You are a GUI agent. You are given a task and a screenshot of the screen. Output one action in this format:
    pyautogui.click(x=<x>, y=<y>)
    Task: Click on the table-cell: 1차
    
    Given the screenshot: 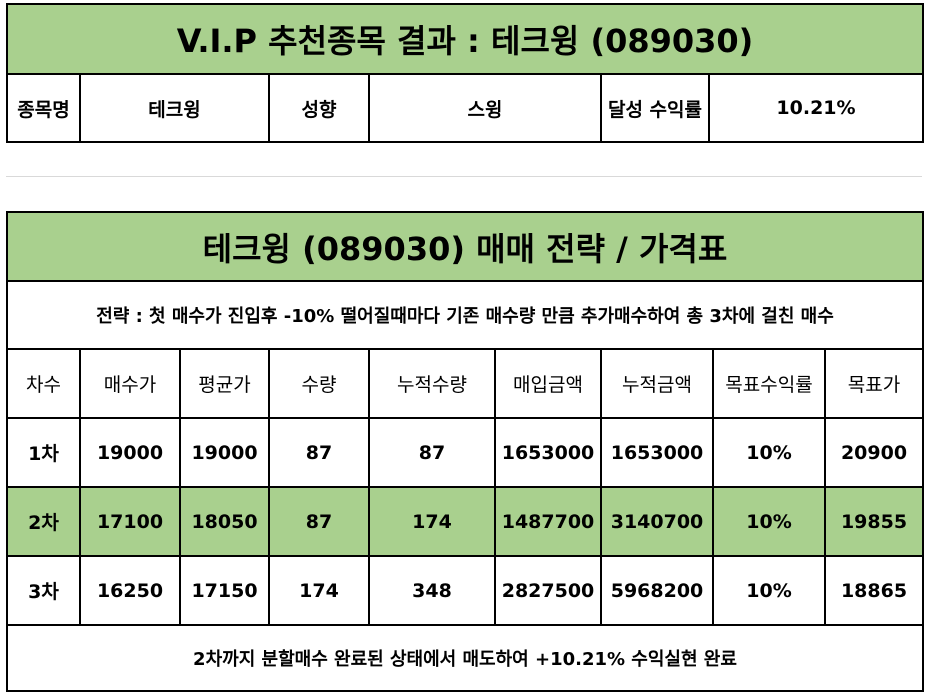 What is the action you would take?
    pyautogui.click(x=43, y=452)
    